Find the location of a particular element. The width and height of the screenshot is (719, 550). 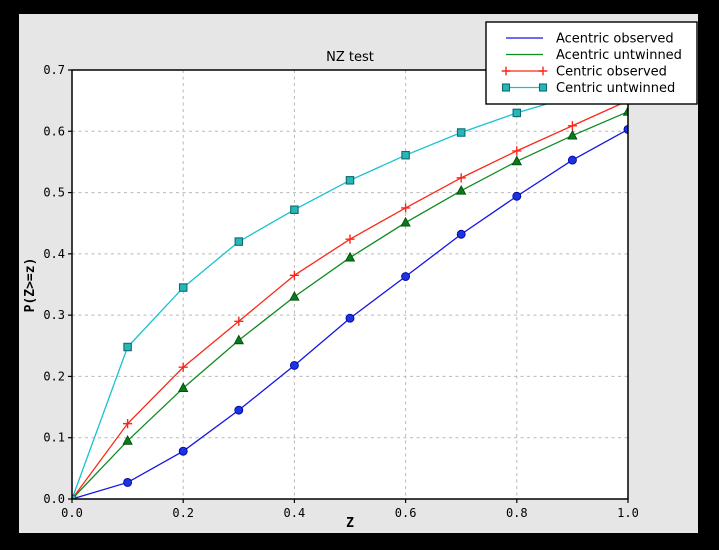

legend-label: Acentric untwinned is located at coordinates (619, 55).